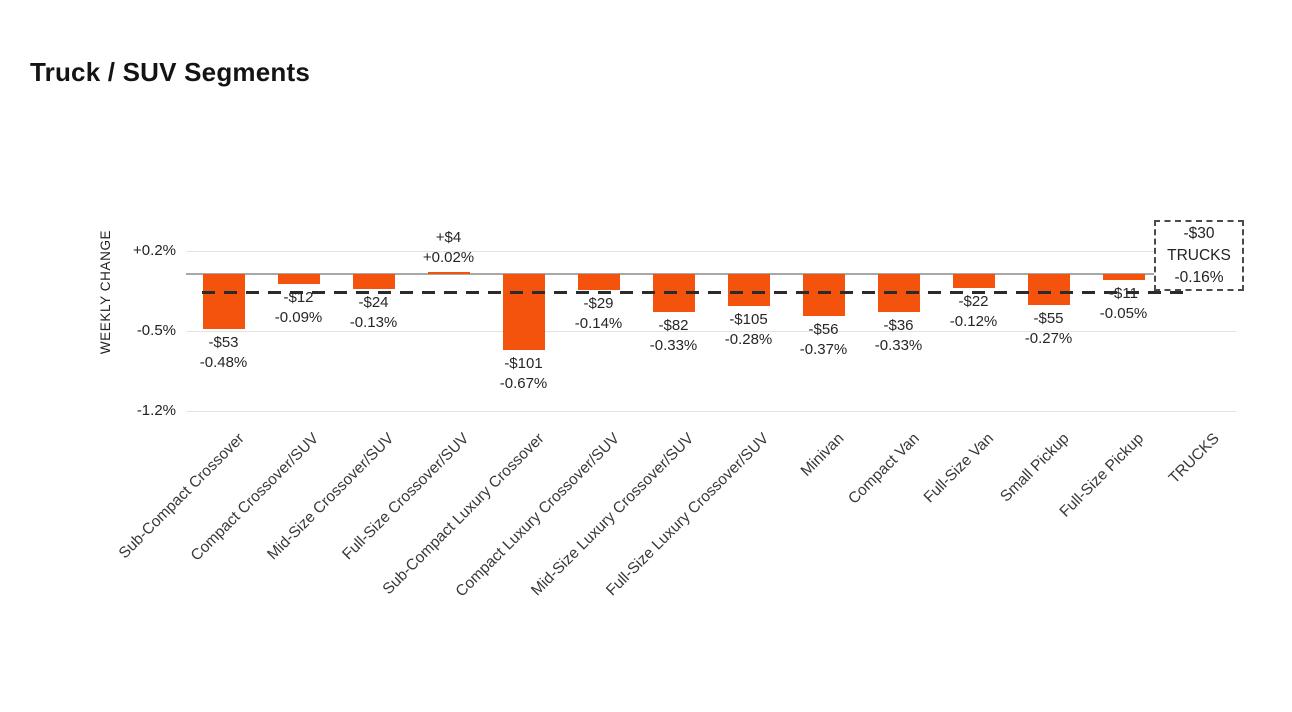 This screenshot has width=1292, height=712. I want to click on bar-dollar-value: -$36, so click(898, 325).